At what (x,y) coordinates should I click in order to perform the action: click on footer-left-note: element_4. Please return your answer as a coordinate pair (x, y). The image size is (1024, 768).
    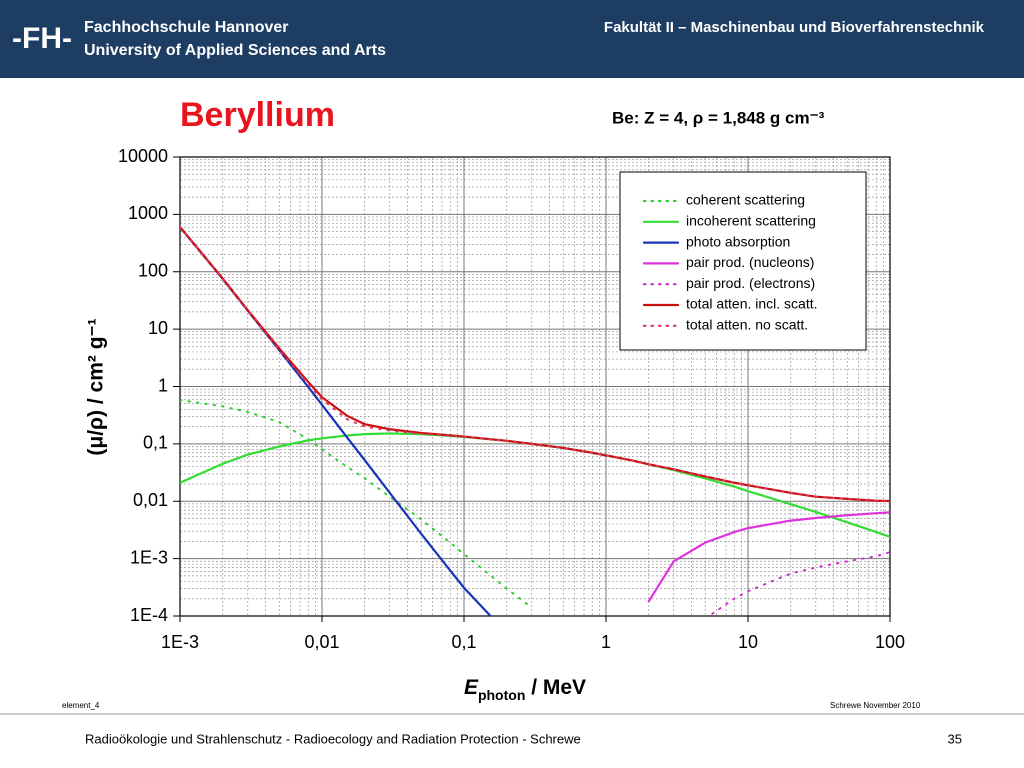
    Looking at the image, I should click on (81, 705).